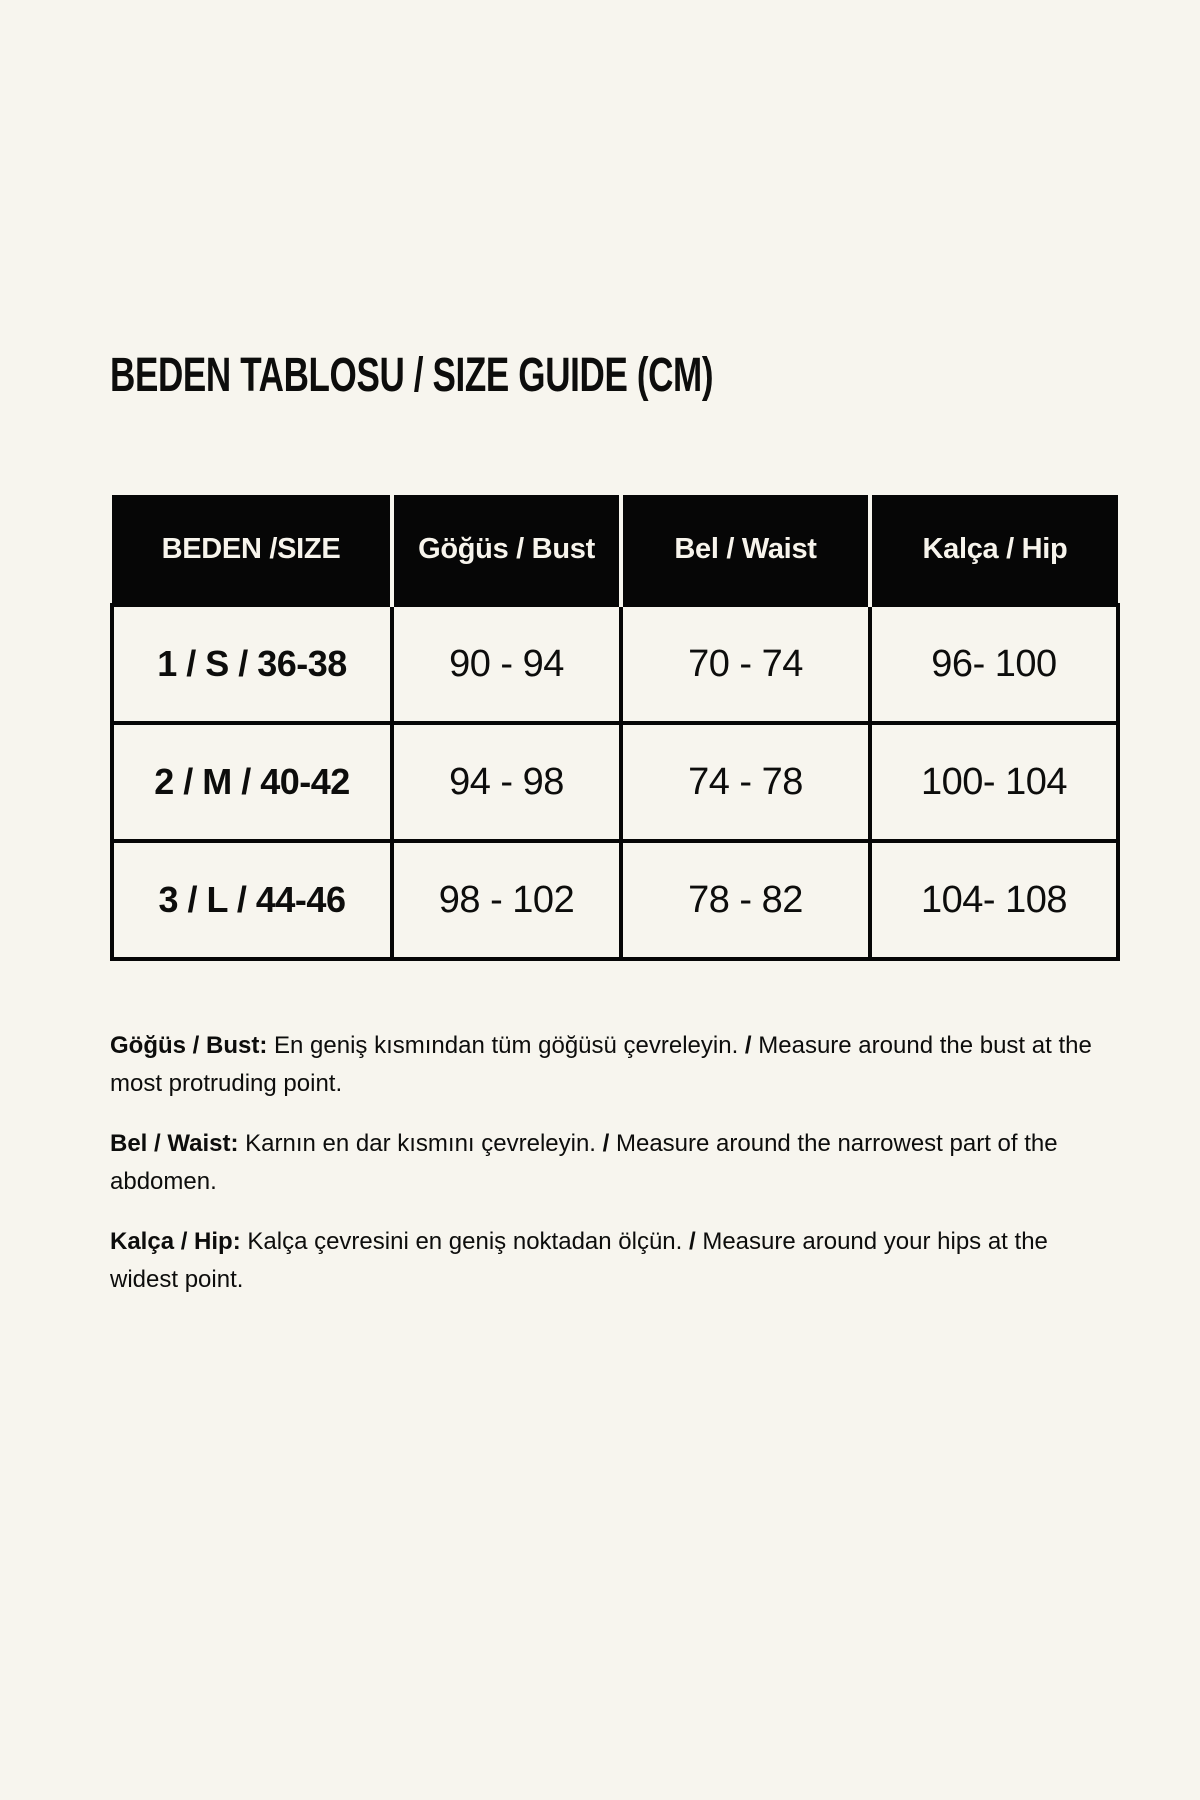  What do you see at coordinates (505, 550) in the screenshot?
I see `column-header-bust: Göğüs / Bust` at bounding box center [505, 550].